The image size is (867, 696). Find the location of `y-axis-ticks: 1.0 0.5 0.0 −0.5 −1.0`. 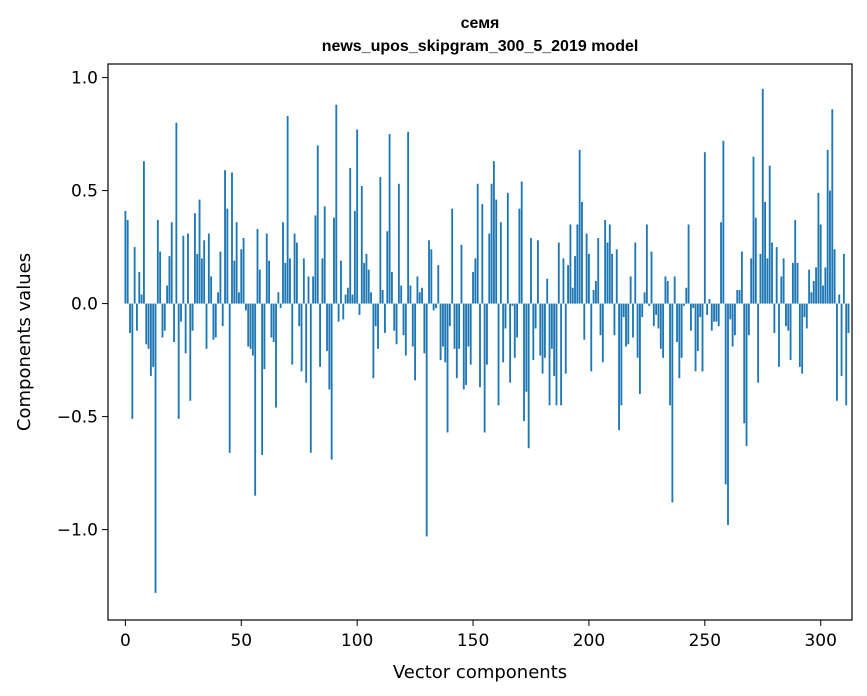

y-axis-ticks: 1.0 0.5 0.0 −0.5 −1.0 is located at coordinates (82, 305).